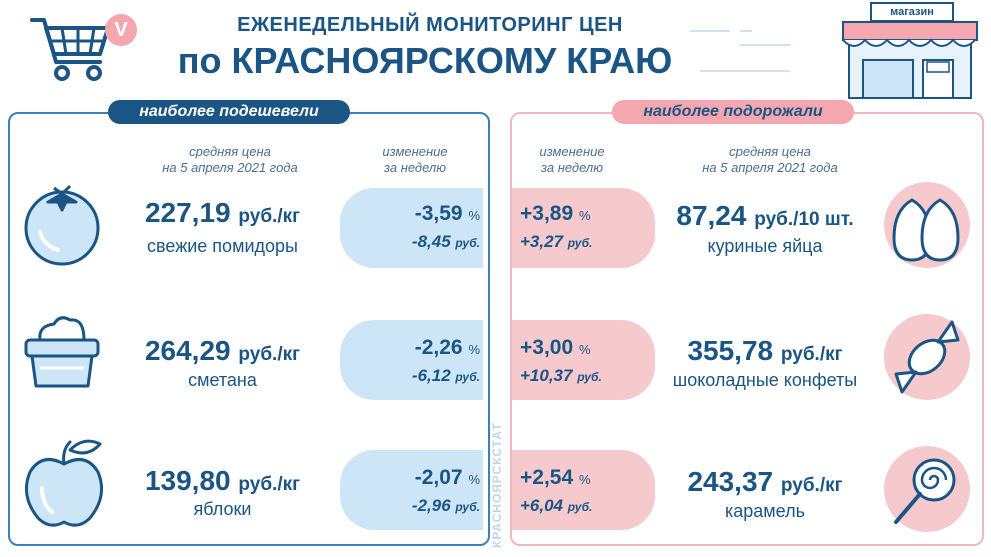 The width and height of the screenshot is (991, 557). I want to click on apple-icon, so click(64, 482).